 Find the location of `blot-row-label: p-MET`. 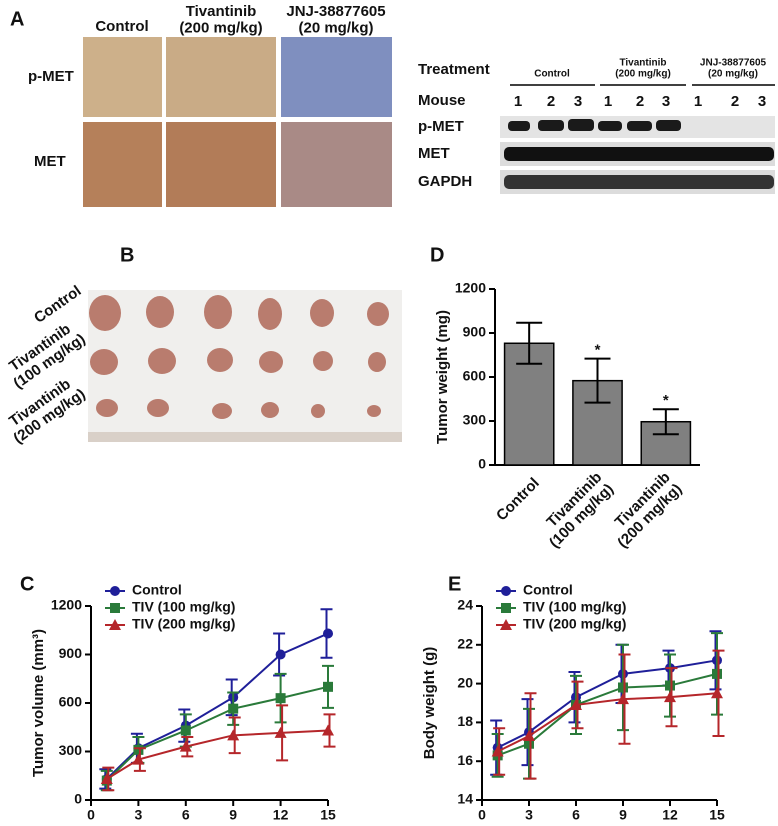

blot-row-label: p-MET is located at coordinates (441, 126).